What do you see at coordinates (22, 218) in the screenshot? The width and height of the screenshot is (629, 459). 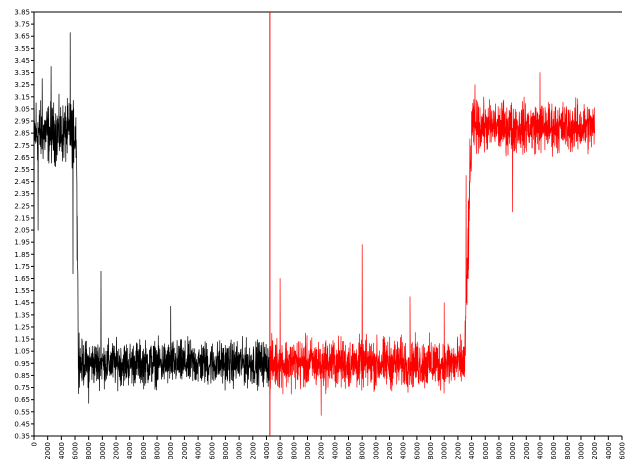 I see `y-tick-label: 2.15` at bounding box center [22, 218].